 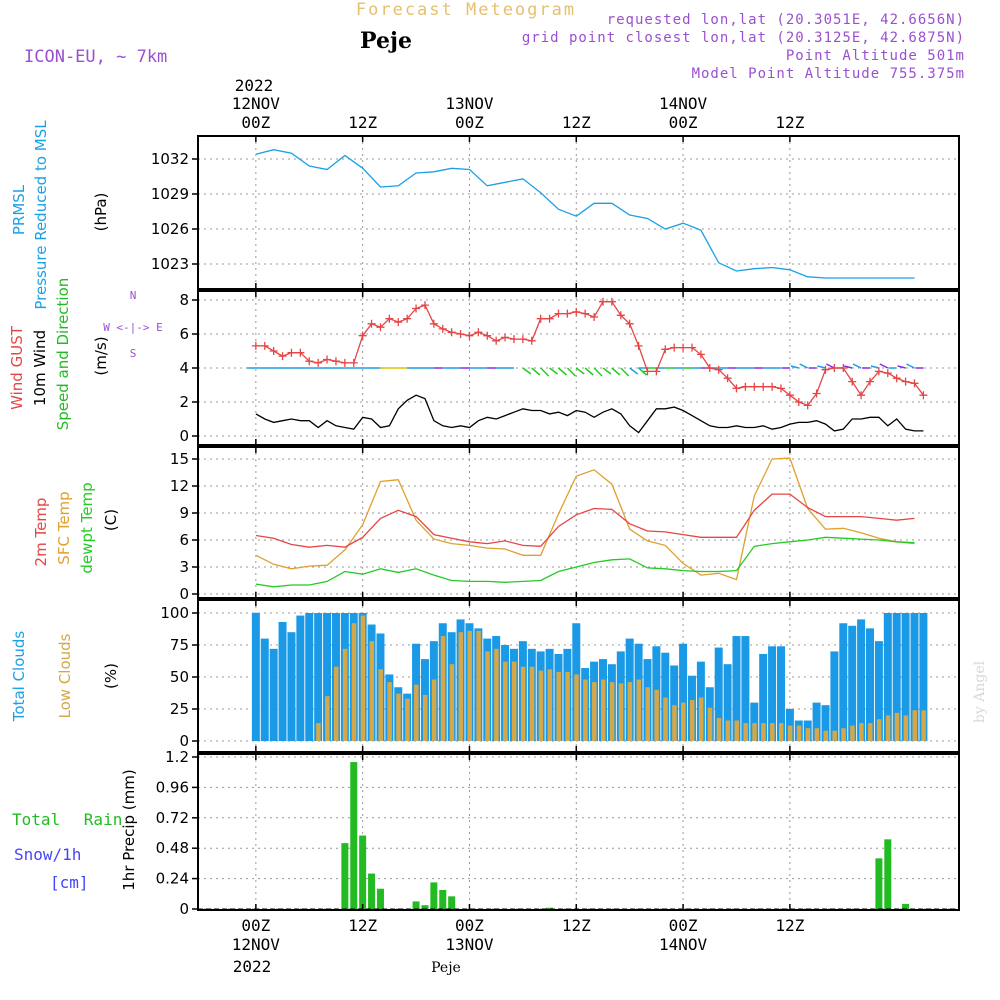 What do you see at coordinates (184, 368) in the screenshot?
I see `wind-ytick-label: 4` at bounding box center [184, 368].